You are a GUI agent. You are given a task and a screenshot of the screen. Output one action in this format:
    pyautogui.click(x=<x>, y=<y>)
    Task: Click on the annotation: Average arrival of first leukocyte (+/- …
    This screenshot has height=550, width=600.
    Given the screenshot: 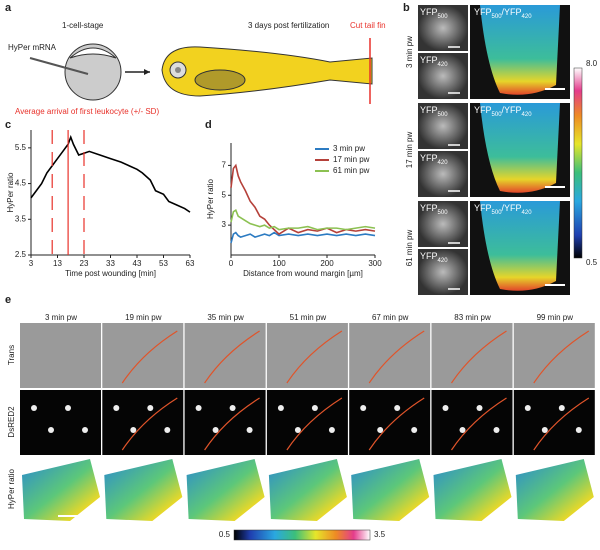 What is the action you would take?
    pyautogui.click(x=87, y=111)
    